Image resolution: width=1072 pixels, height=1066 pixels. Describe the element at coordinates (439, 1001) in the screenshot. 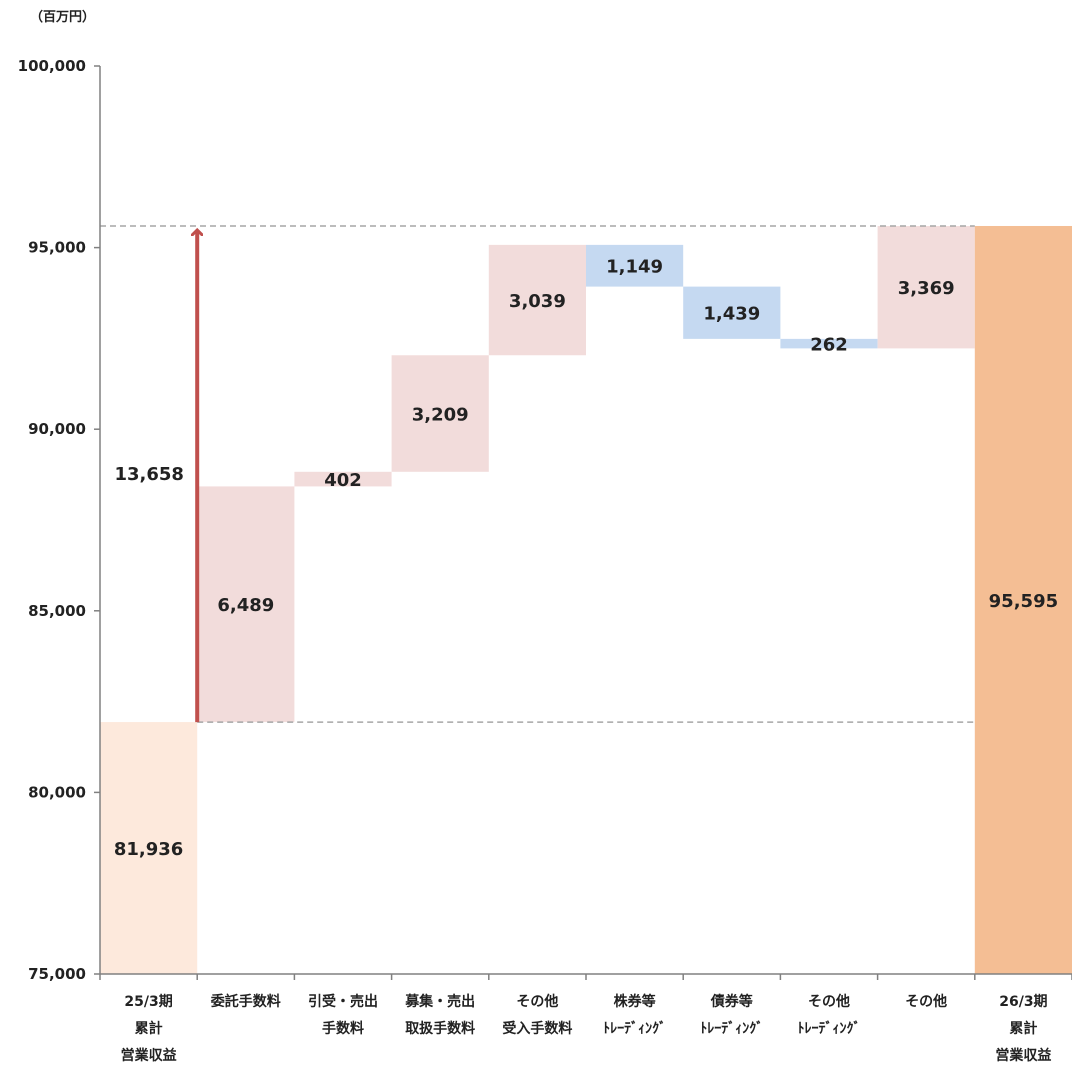

I see `category-label-3-line-0: 募集・売出` at that location.